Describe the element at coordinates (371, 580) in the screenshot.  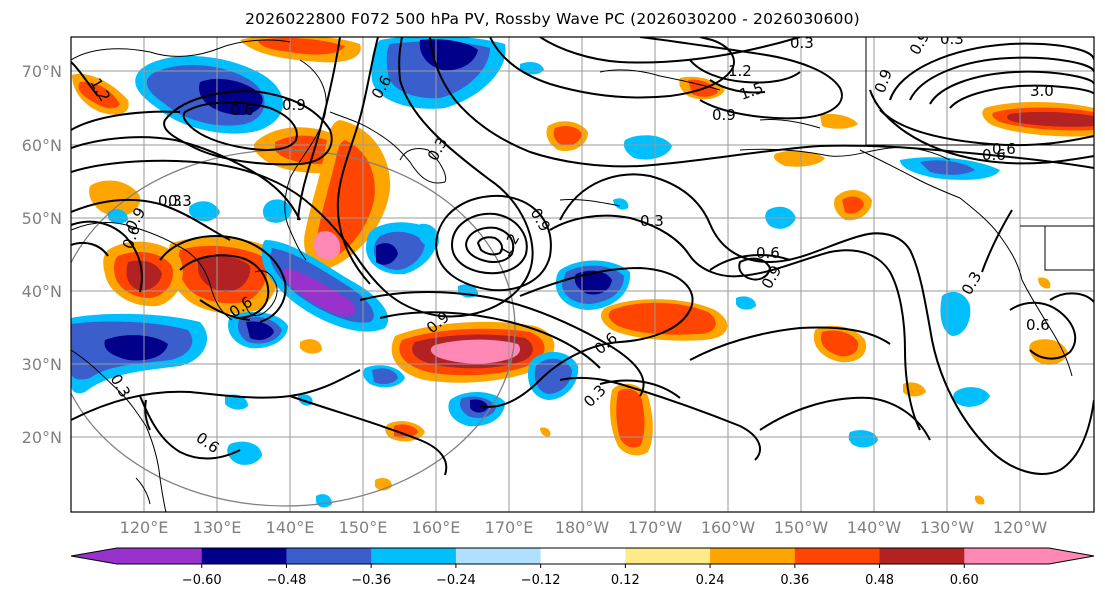
I see `colorbar-tick-label: −0.36` at that location.